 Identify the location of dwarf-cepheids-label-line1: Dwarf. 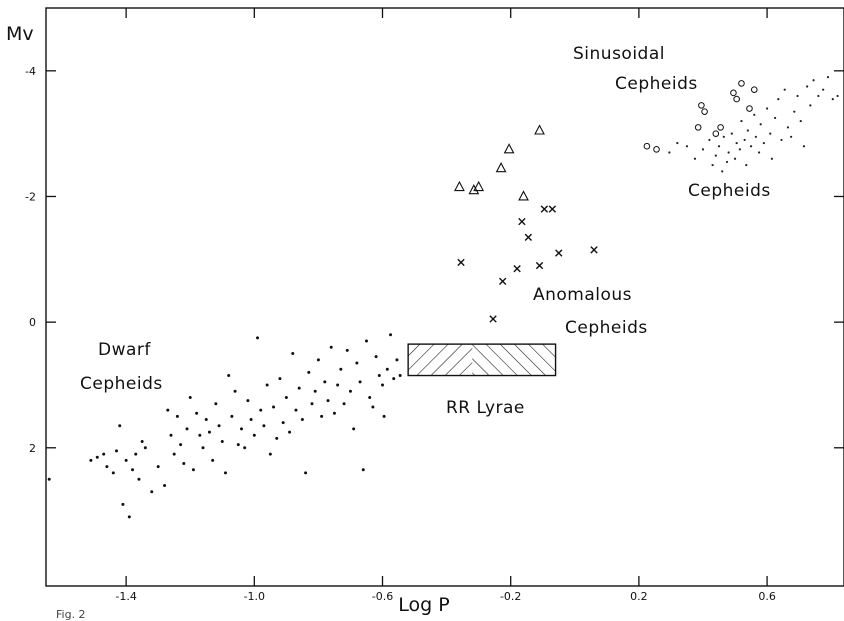
(124, 350).